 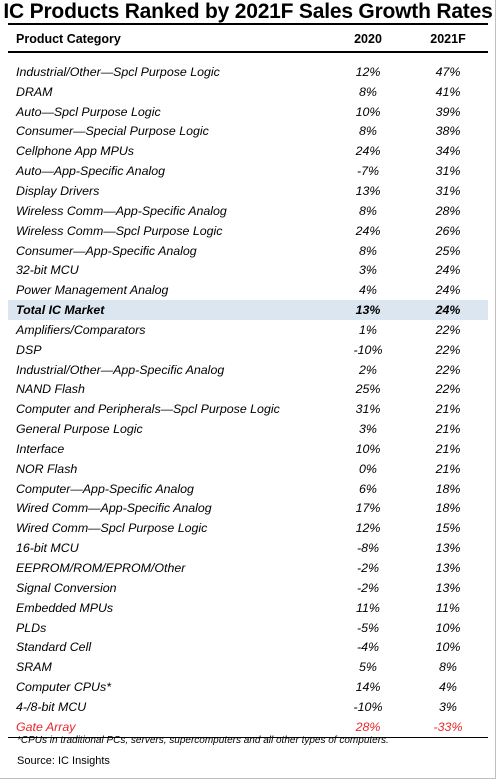 What do you see at coordinates (47, 468) in the screenshot?
I see `category-cell: NOR Flash` at bounding box center [47, 468].